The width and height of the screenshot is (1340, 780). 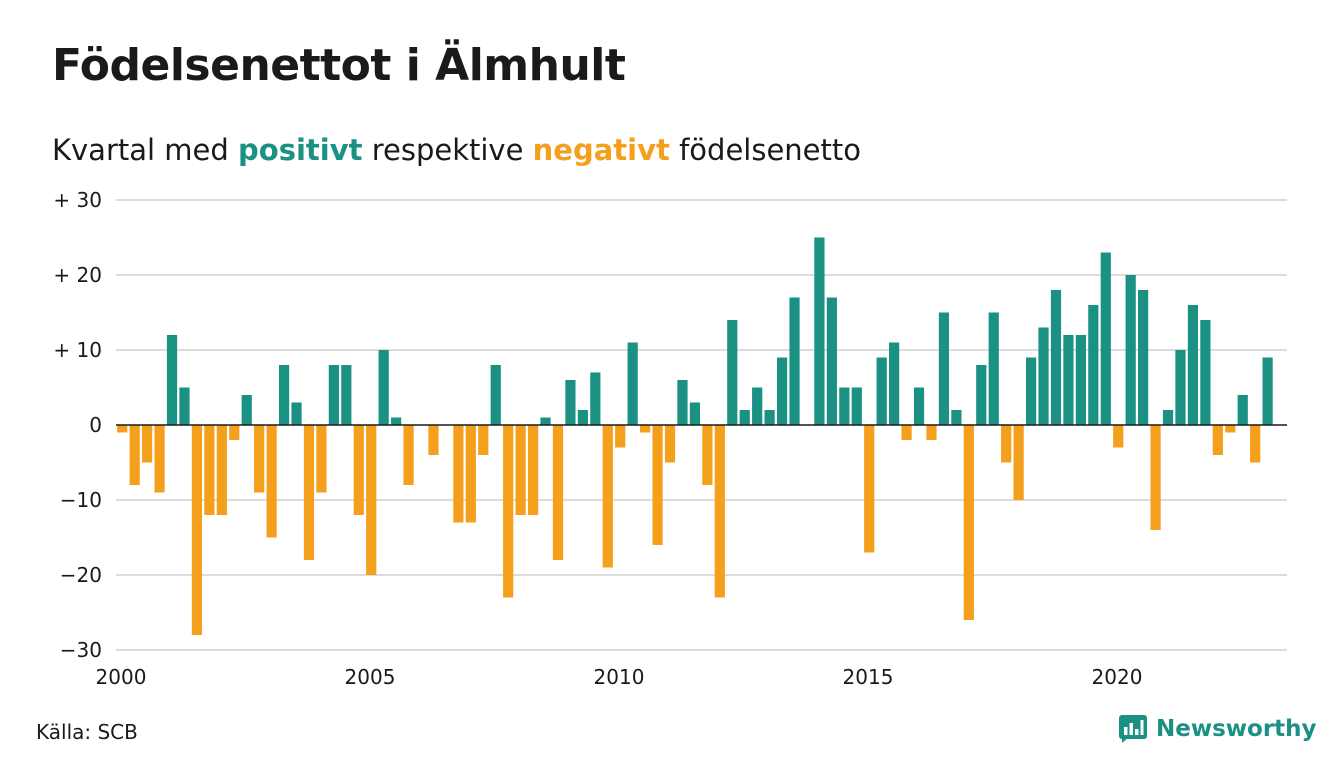 What do you see at coordinates (121, 677) in the screenshot?
I see `x-tick-label: 2000` at bounding box center [121, 677].